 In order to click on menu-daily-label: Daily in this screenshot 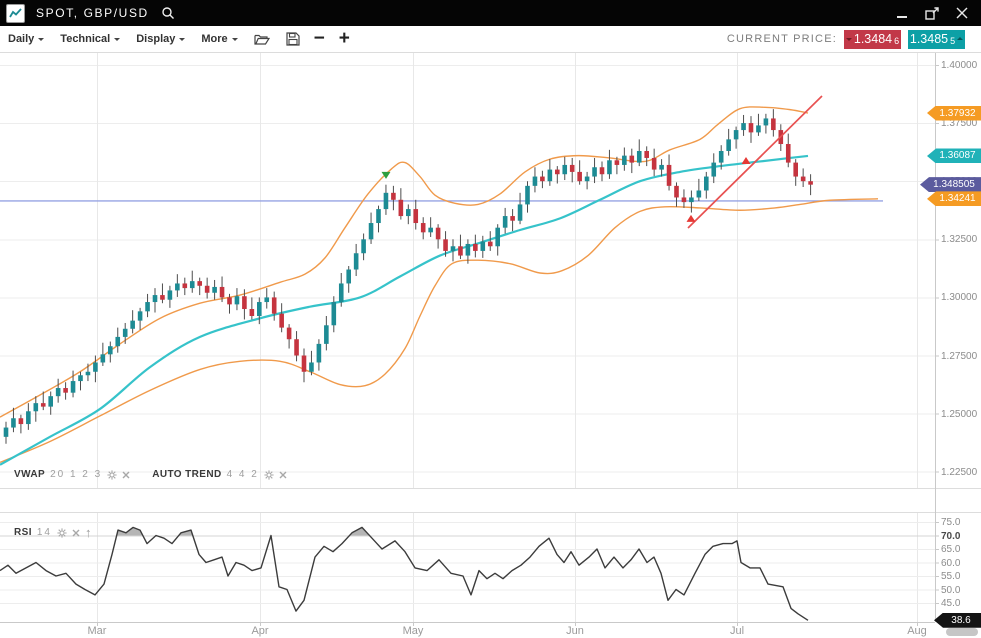, I will do `click(21, 39)`.